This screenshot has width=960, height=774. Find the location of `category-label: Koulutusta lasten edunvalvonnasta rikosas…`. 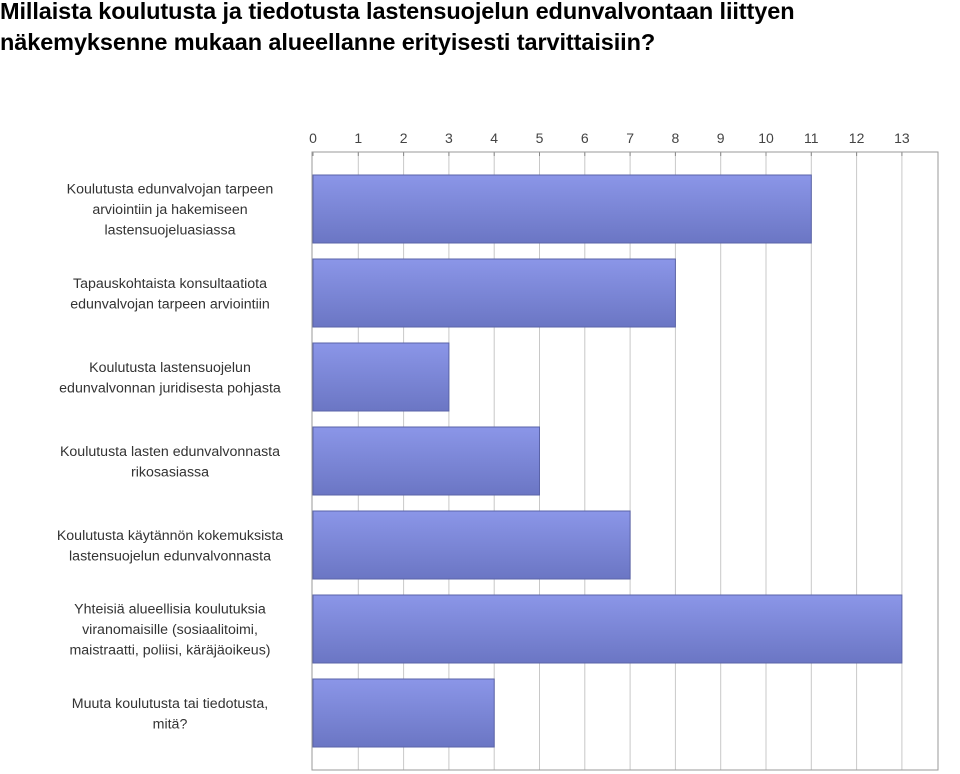

category-label: Koulutusta lasten edunvalvonnasta rikosas… is located at coordinates (170, 462).